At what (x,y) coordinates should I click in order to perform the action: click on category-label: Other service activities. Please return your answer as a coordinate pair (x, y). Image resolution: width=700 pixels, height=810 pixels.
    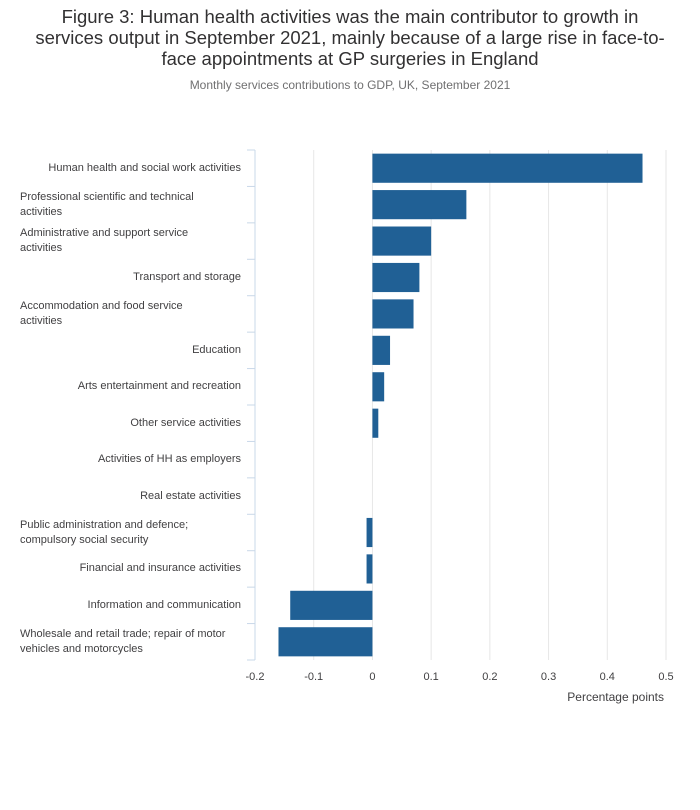
    Looking at the image, I should click on (130, 423).